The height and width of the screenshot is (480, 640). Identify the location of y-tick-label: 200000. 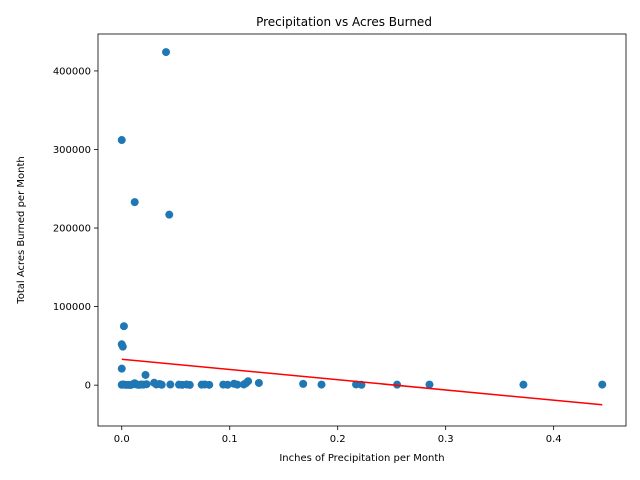
(72, 229).